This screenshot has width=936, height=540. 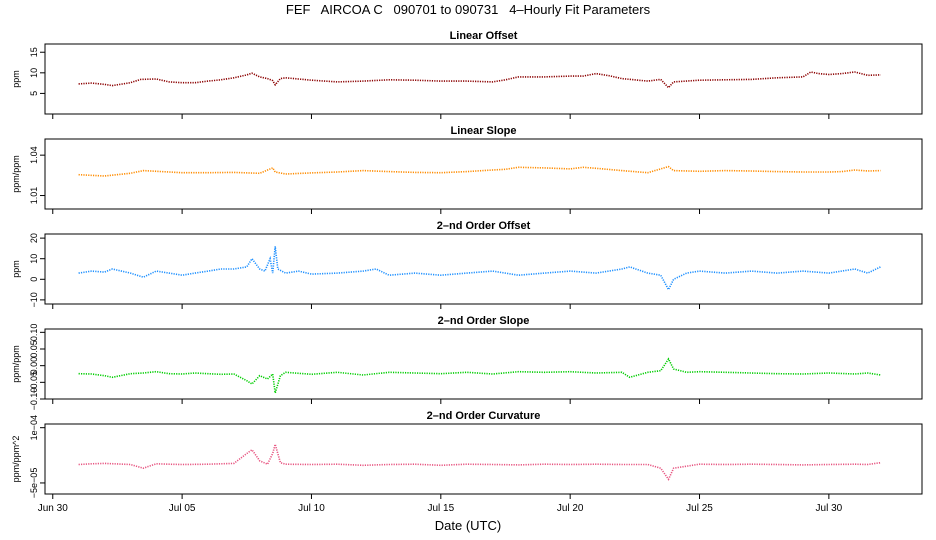 What do you see at coordinates (34, 279) in the screenshot?
I see `y-tick-label: 0` at bounding box center [34, 279].